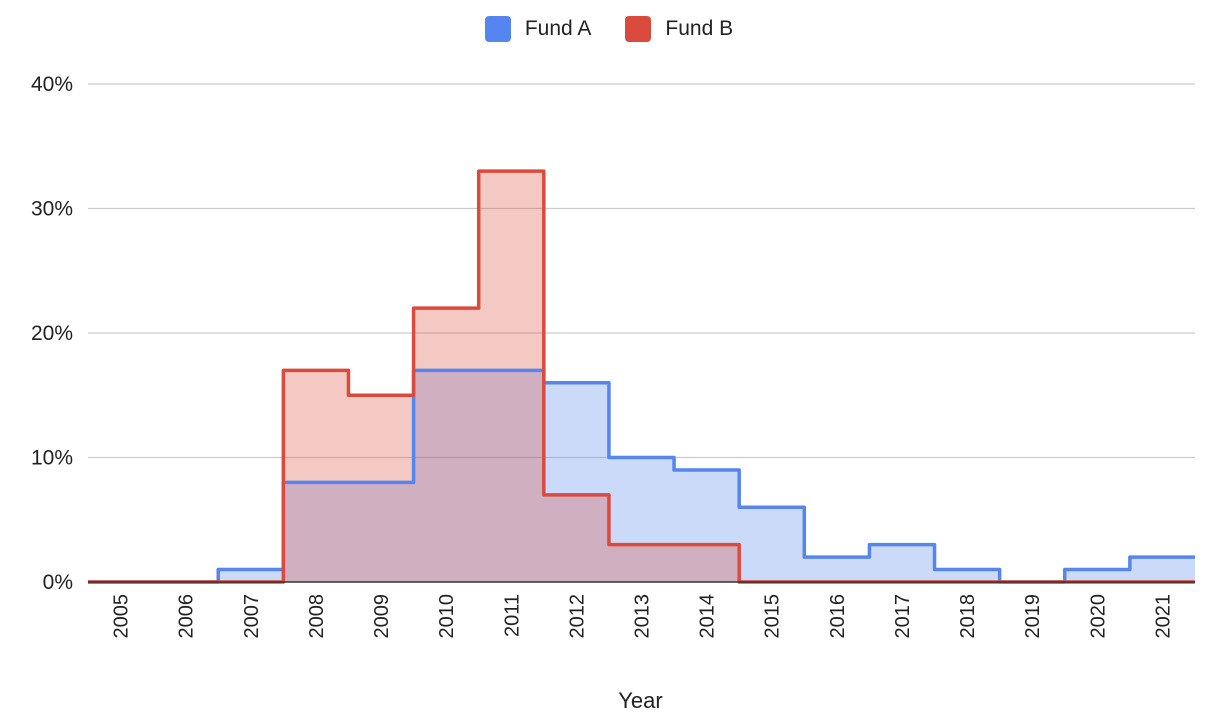  I want to click on x-tick-label: 2010, so click(447, 616).